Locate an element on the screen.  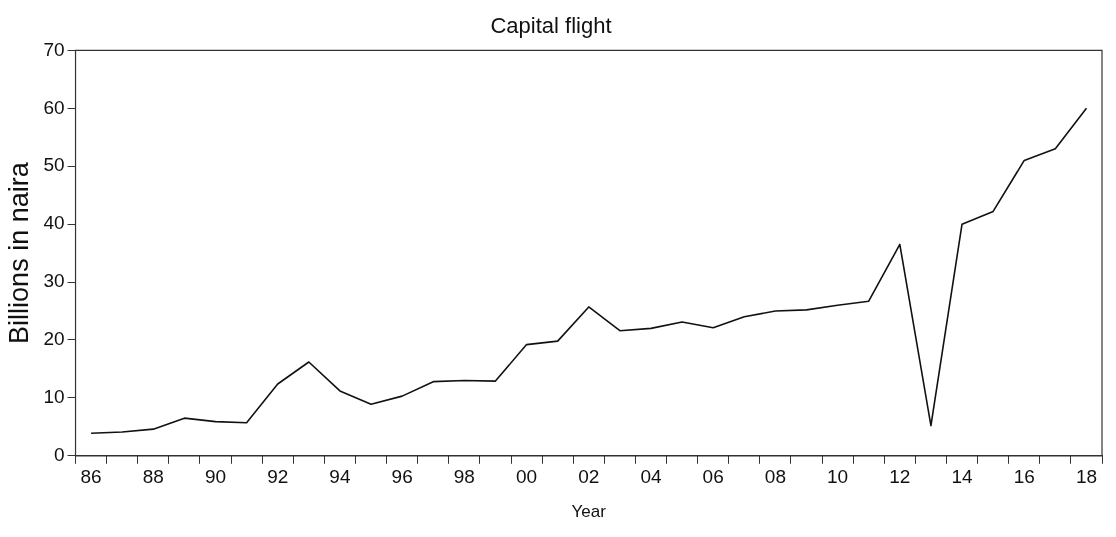
x-tick-label: 06 is located at coordinates (713, 477).